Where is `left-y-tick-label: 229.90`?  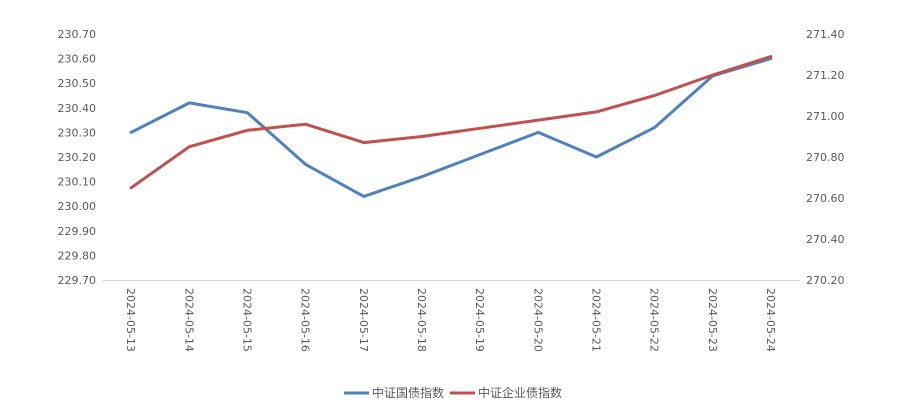 left-y-tick-label: 229.90 is located at coordinates (77, 231).